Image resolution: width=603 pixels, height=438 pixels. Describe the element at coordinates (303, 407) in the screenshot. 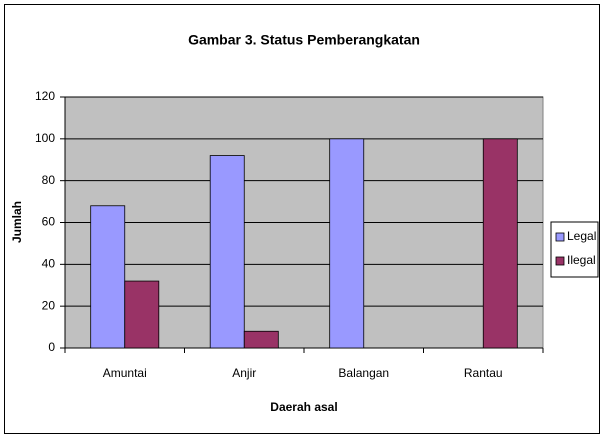

I see `x-axis-title: Daerah asal` at that location.